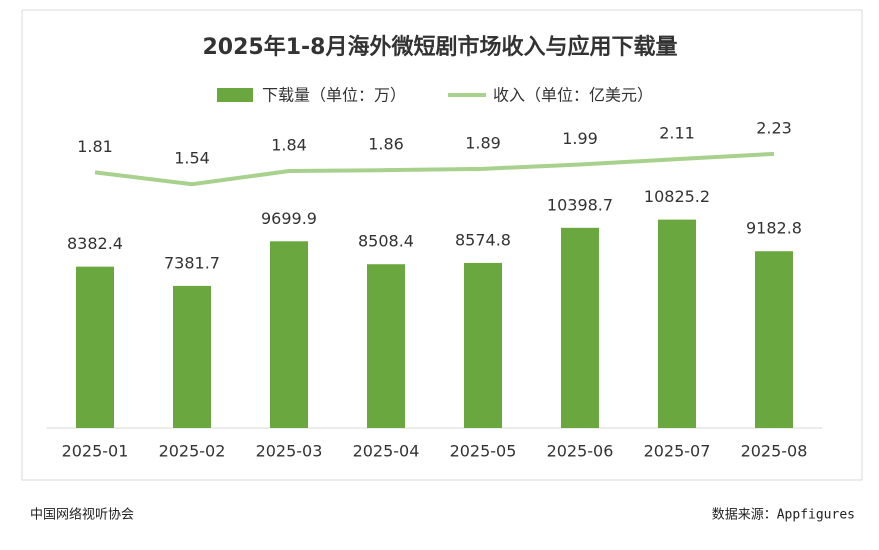  I want to click on bar-value-label: 8508.4, so click(386, 241).